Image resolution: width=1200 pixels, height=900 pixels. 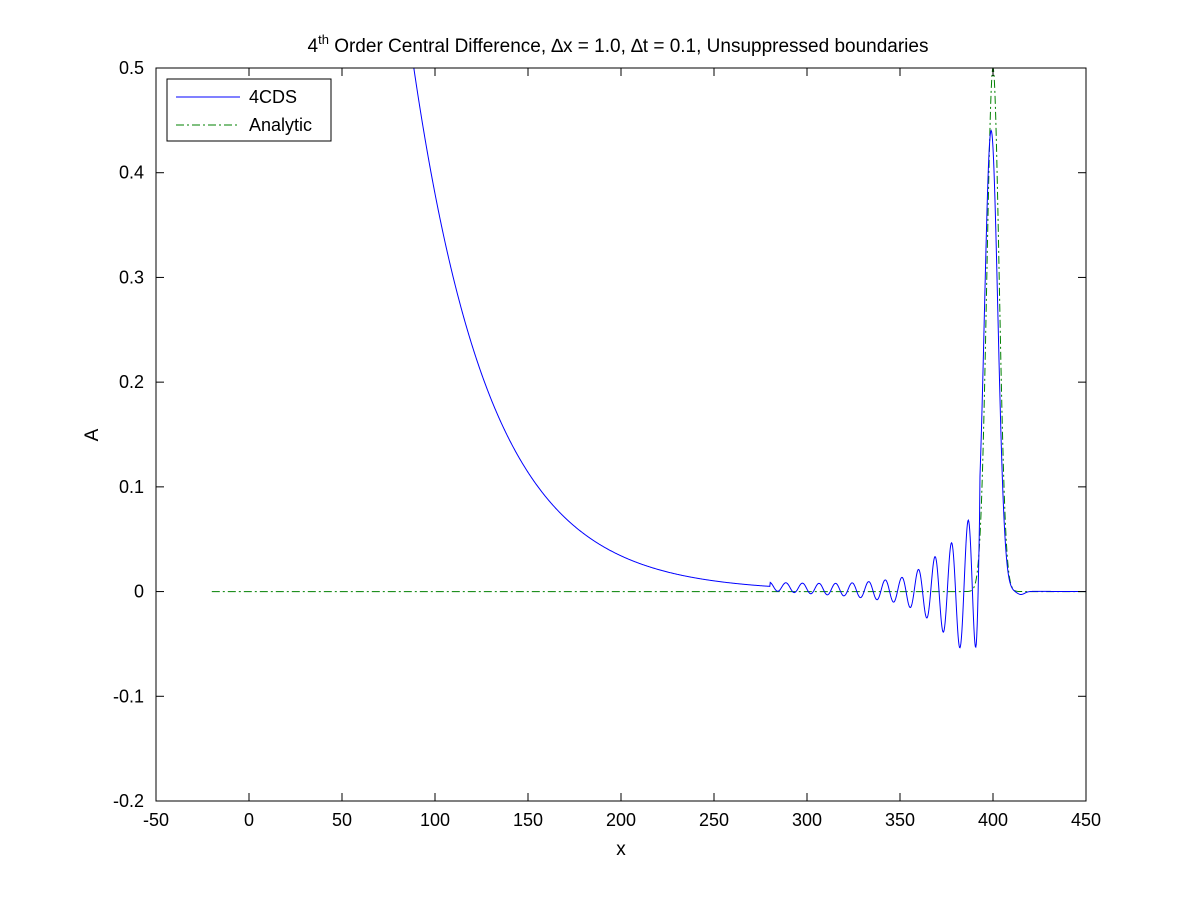 What do you see at coordinates (528, 820) in the screenshot?
I see `x-tick-label: 150` at bounding box center [528, 820].